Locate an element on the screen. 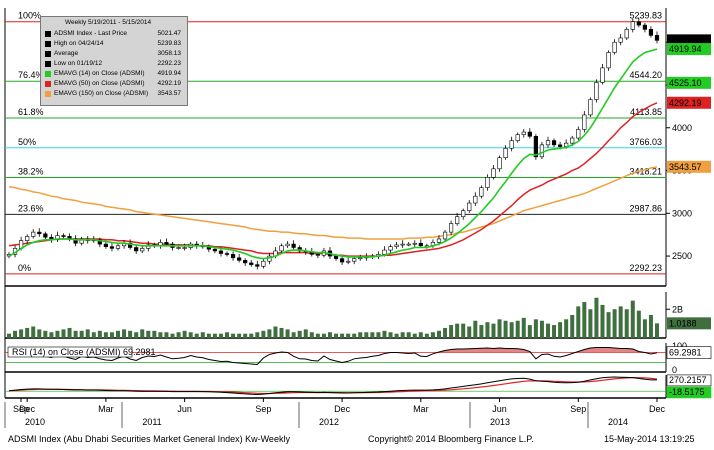  ema150-series-line is located at coordinates (333, 203).